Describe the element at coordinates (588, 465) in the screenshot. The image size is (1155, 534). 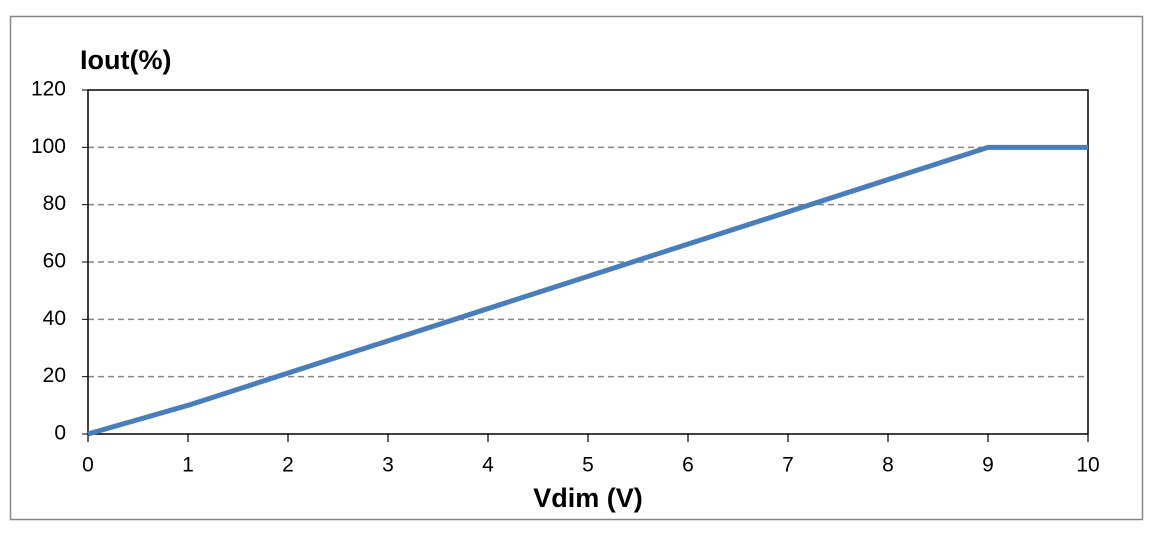
I see `x-tick-label: 5` at that location.